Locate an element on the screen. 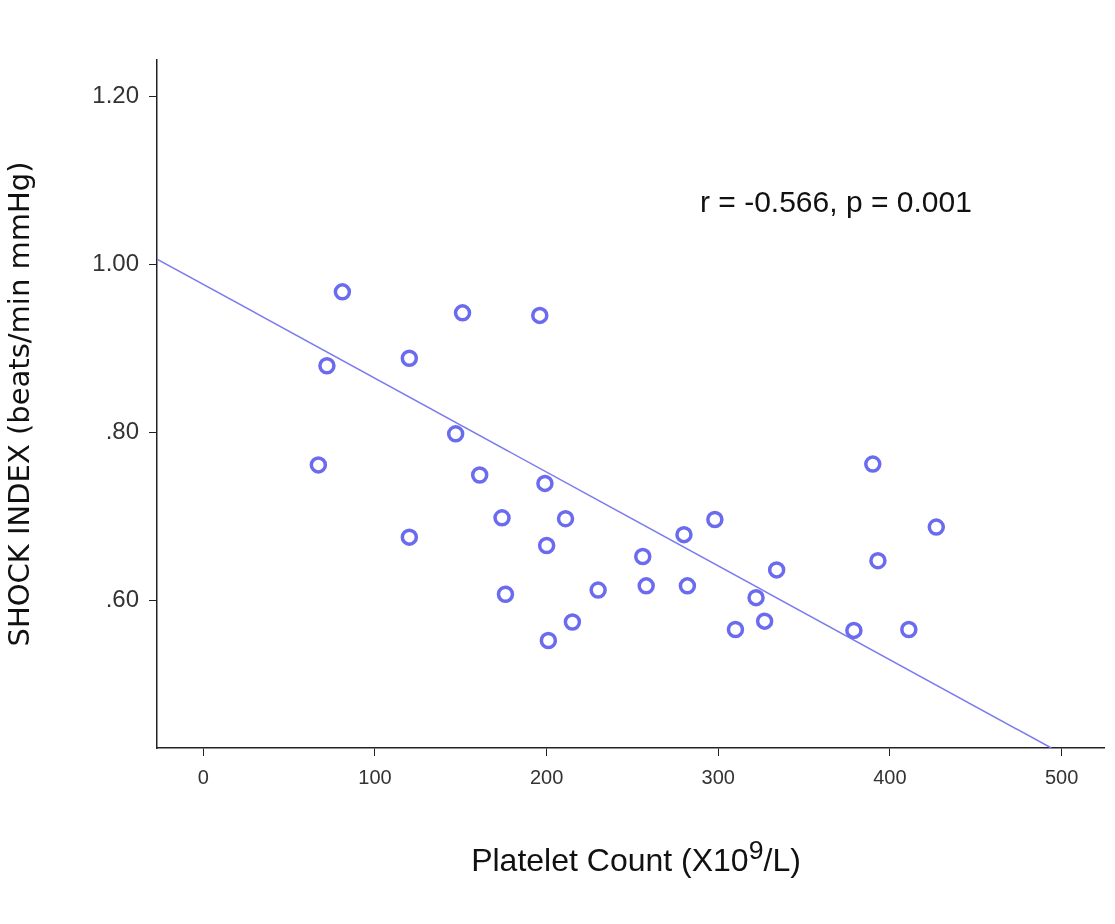  y-tick-label: 1.20 is located at coordinates (115, 94).